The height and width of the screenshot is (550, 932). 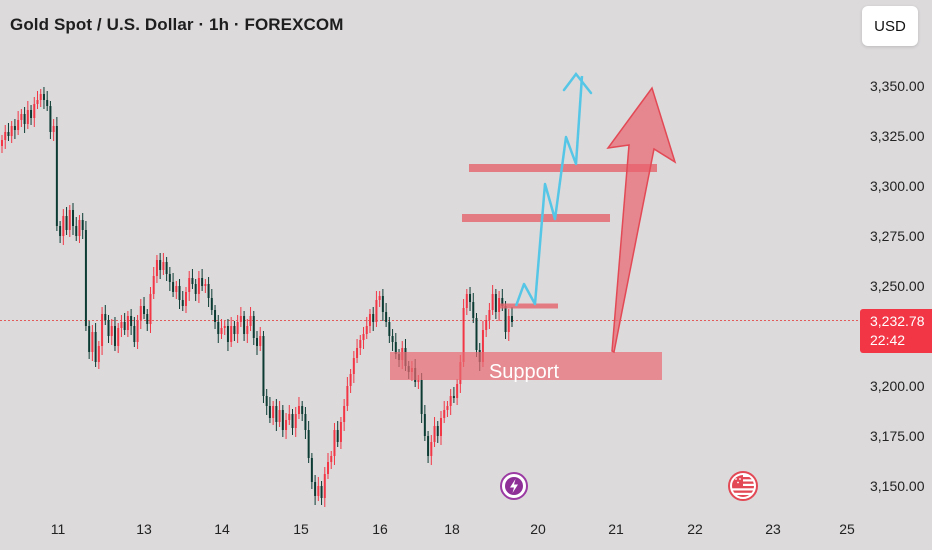 I want to click on projected-path-line, so click(x=549, y=191).